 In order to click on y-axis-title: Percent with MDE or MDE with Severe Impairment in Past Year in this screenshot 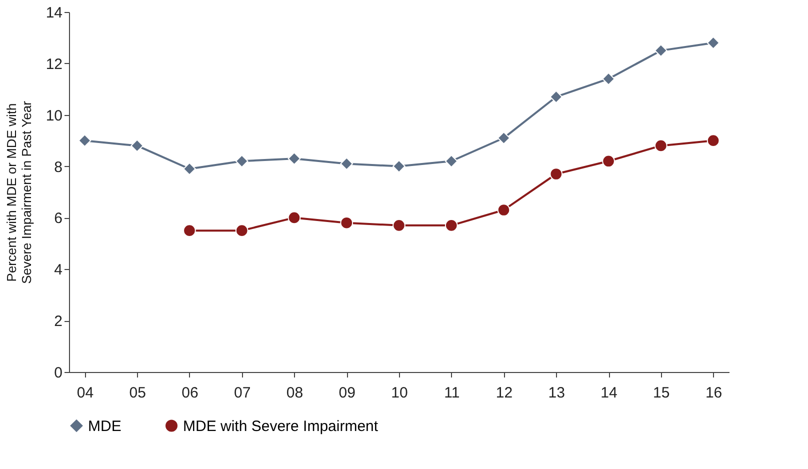, I will do `click(19, 192)`.